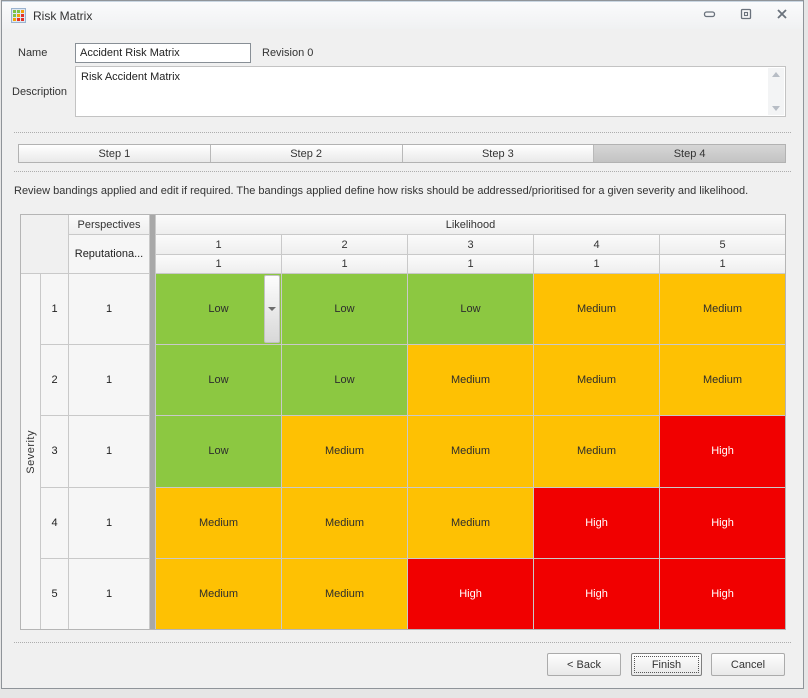 The height and width of the screenshot is (698, 808). I want to click on banding-dropdown-button, so click(272, 309).